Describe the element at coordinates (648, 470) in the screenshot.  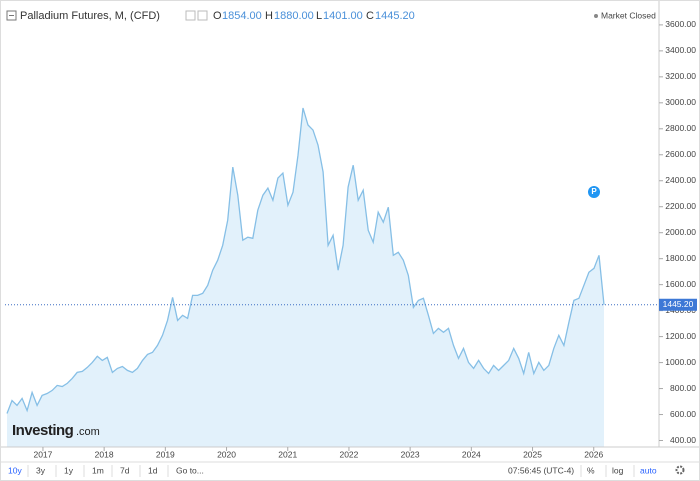
I see `option-button: auto` at that location.